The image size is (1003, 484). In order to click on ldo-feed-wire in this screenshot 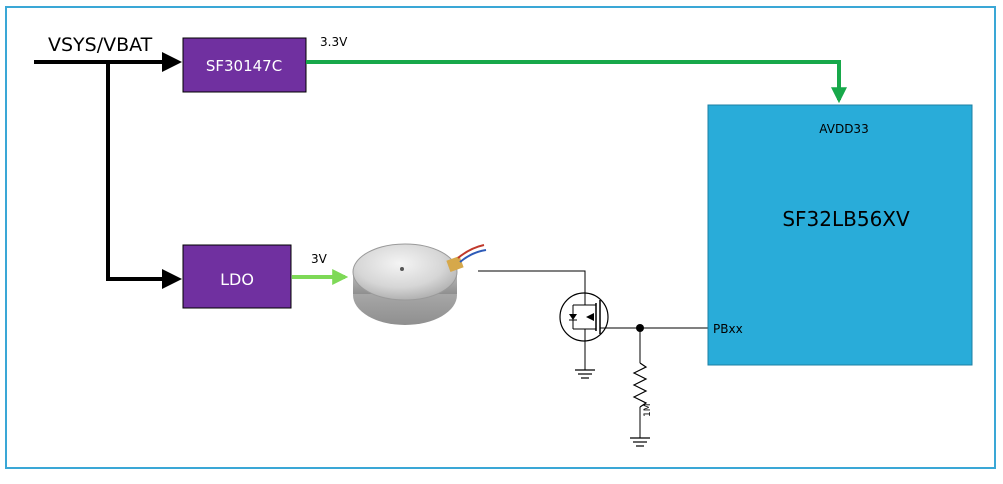, I will do `click(144, 175)`.